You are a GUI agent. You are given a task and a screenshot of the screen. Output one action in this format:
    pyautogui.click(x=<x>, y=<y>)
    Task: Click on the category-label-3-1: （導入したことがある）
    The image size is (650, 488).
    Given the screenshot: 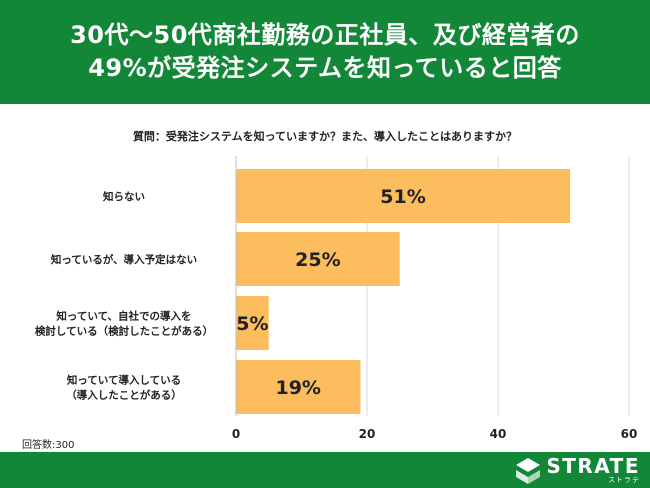 What is the action you would take?
    pyautogui.click(x=124, y=395)
    